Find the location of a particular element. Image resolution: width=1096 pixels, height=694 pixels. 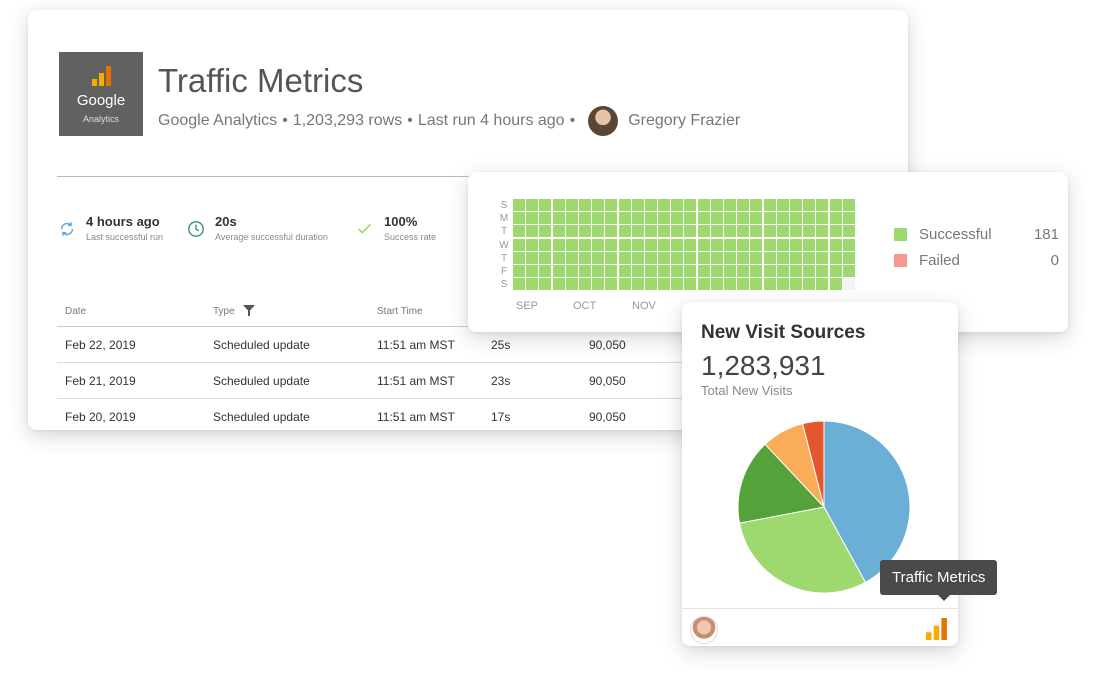

owner-name: Gregory Frazier is located at coordinates (684, 120).